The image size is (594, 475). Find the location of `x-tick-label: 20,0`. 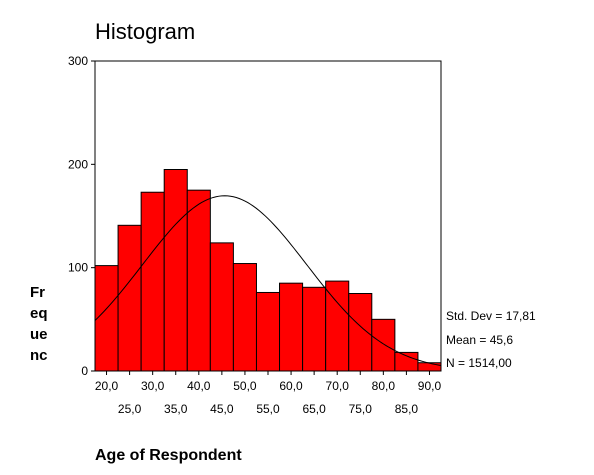

x-tick-label: 20,0 is located at coordinates (107, 386).